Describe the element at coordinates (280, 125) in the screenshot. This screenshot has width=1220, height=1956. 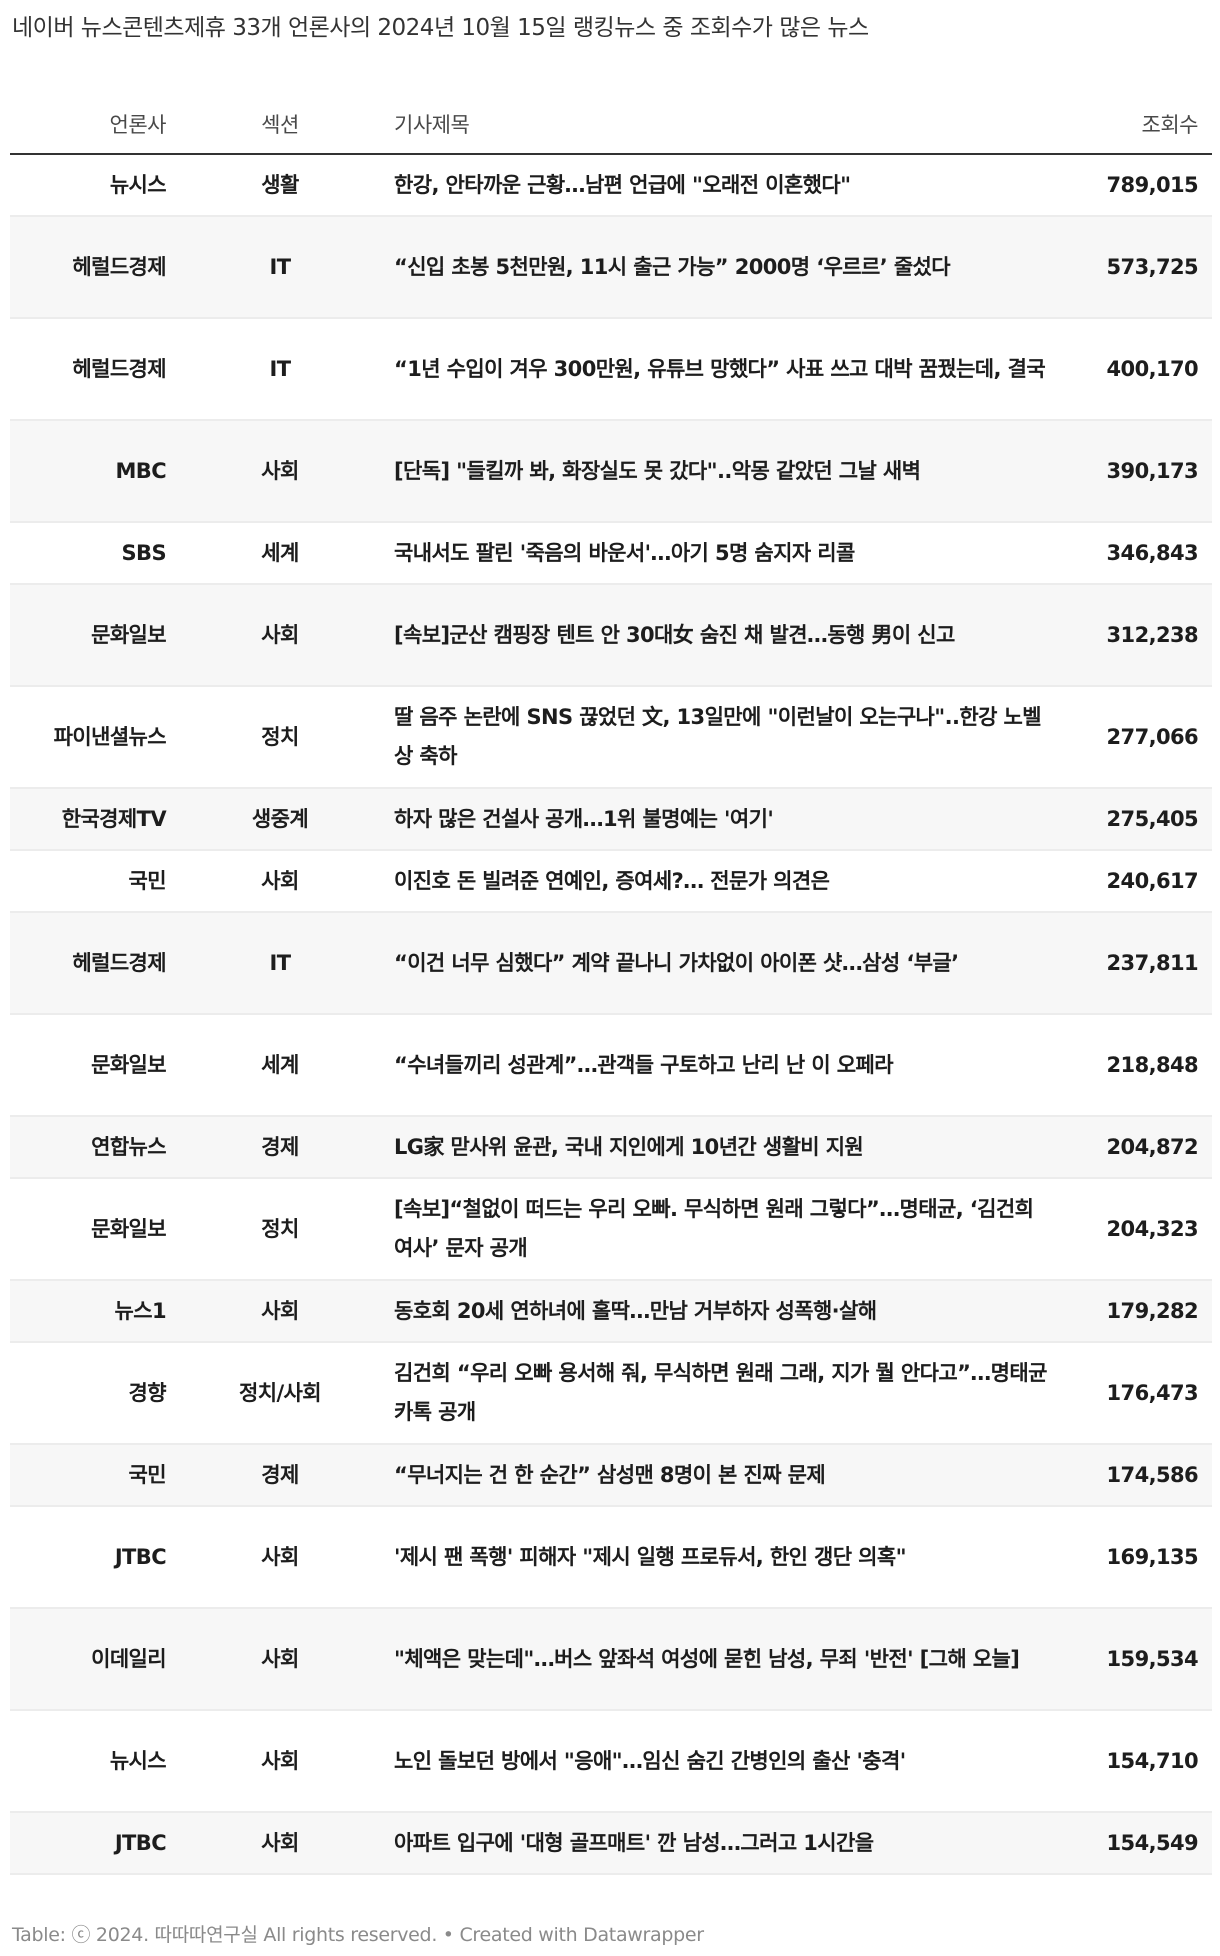
I see `column-header-section: 섹션` at that location.